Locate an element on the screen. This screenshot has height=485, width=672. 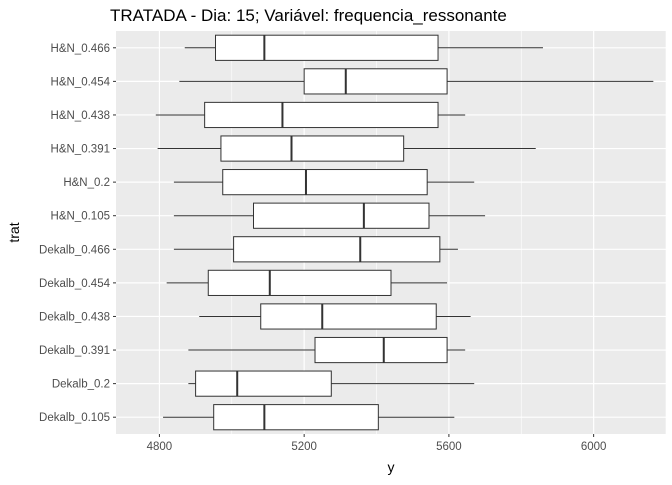
y-tick-label: Dekalb_0.438 is located at coordinates (74, 317).